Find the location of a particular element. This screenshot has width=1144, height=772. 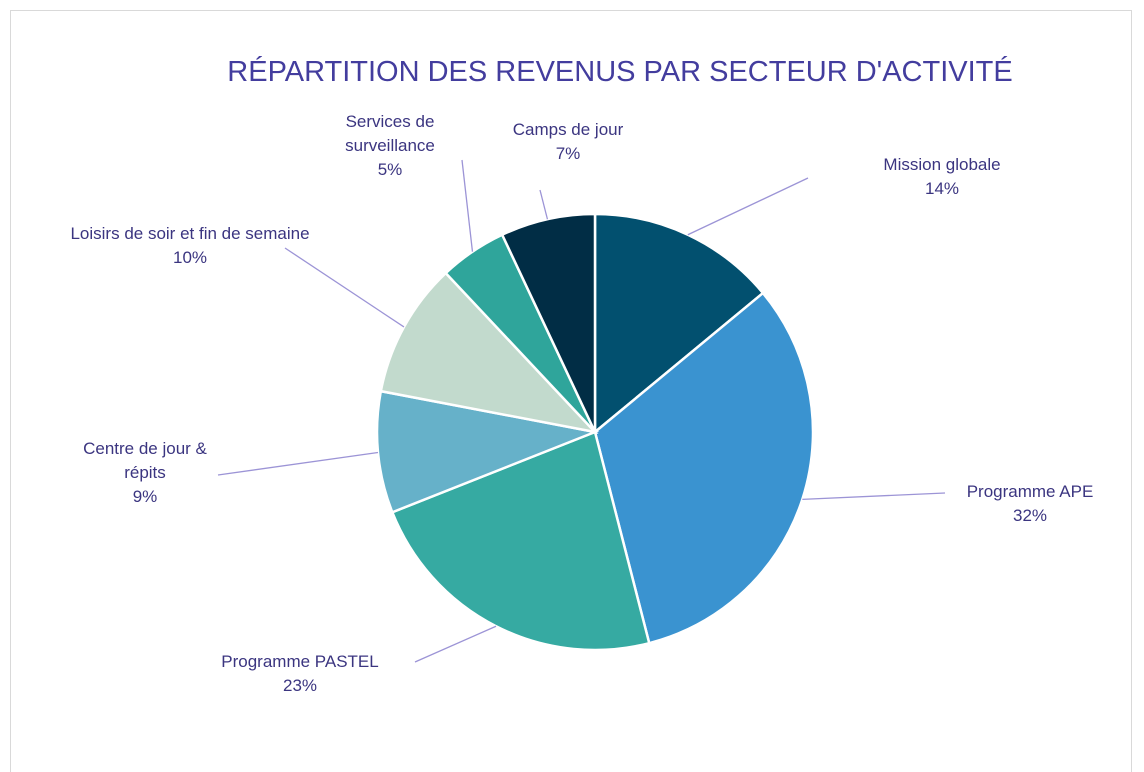

value-label: 23% is located at coordinates (300, 685).